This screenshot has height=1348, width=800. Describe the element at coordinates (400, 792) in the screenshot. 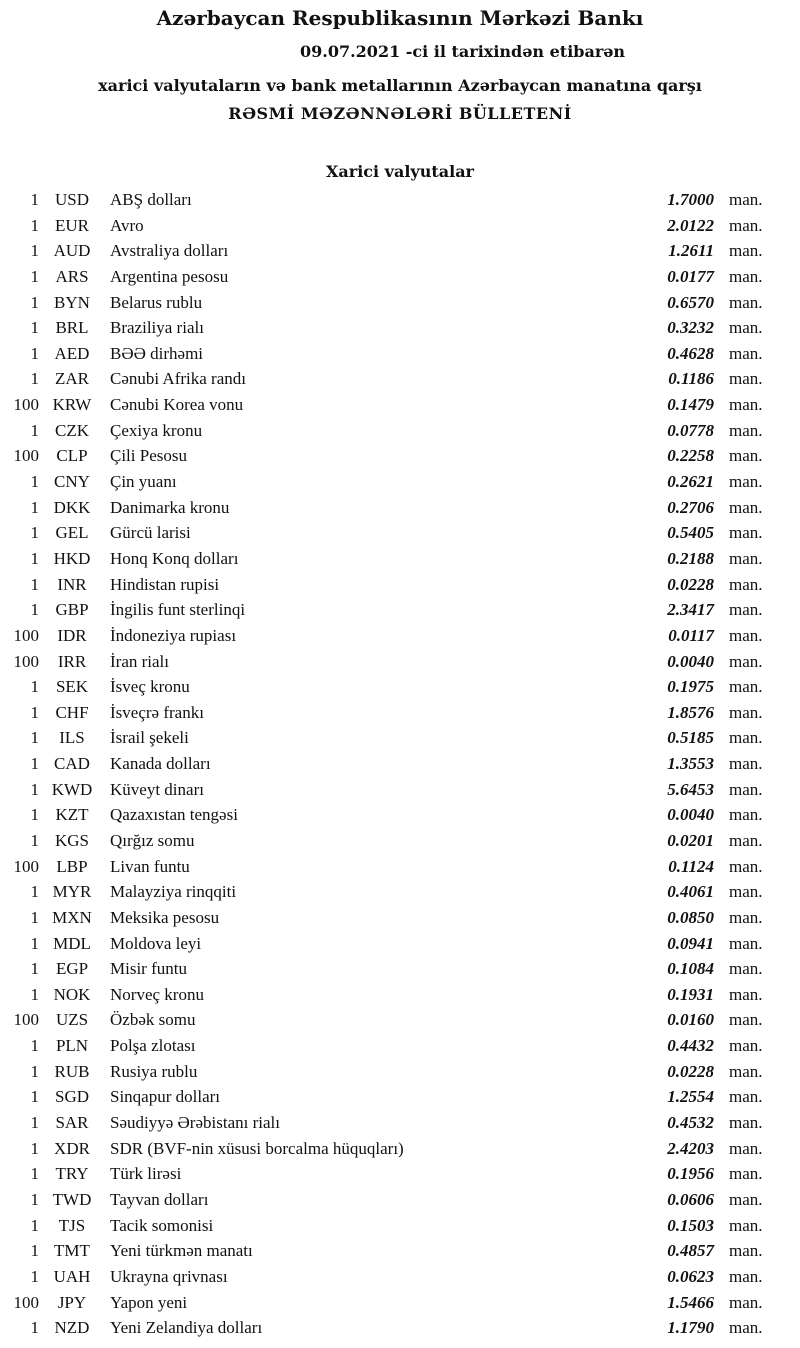

I see `rate-row: 1 KWD Küveyt dinarı 5.6453 man.` at that location.